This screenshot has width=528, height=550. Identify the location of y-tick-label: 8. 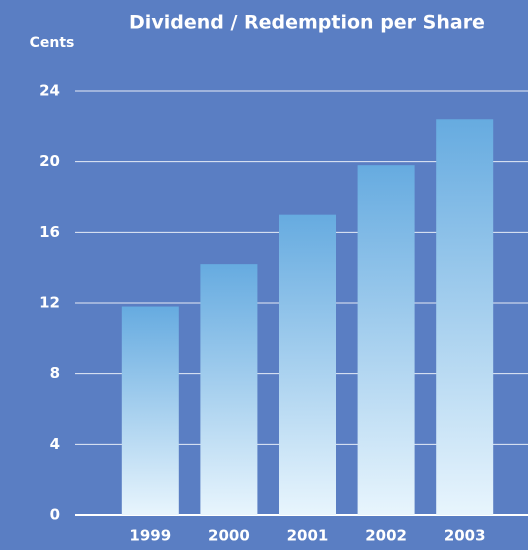
(55, 373).